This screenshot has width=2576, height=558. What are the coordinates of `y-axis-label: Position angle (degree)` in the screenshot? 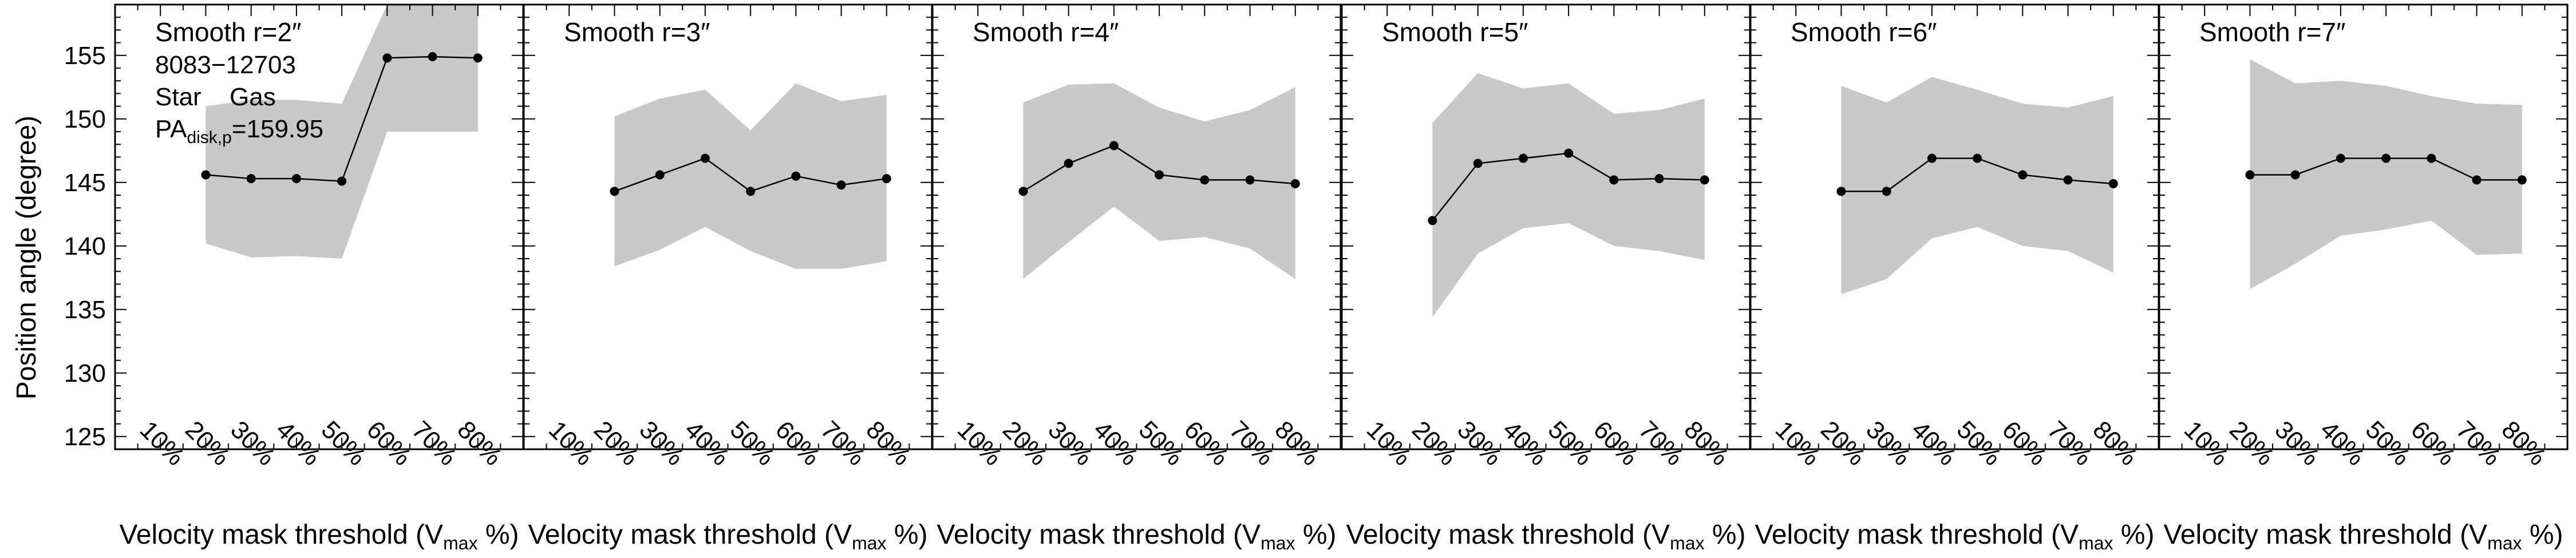 It's located at (26, 257).